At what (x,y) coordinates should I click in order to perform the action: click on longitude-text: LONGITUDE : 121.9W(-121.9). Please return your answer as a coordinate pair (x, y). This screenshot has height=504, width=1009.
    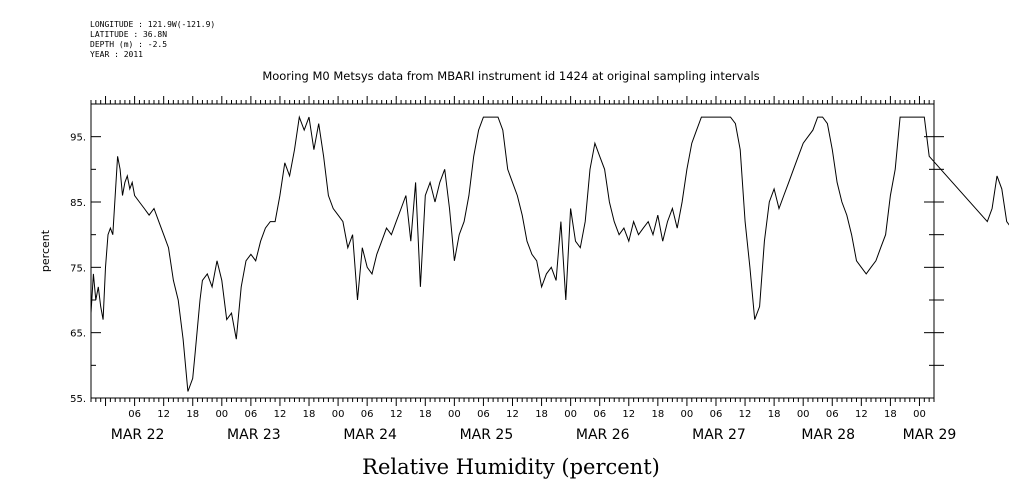
    Looking at the image, I should click on (153, 24).